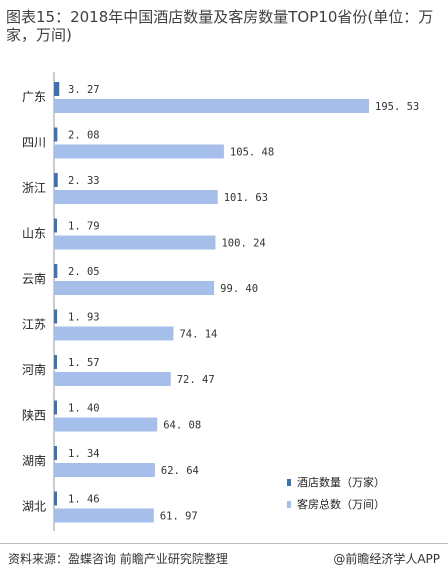 The image size is (448, 575). I want to click on hotels-value-label: 1. 46, so click(84, 500).